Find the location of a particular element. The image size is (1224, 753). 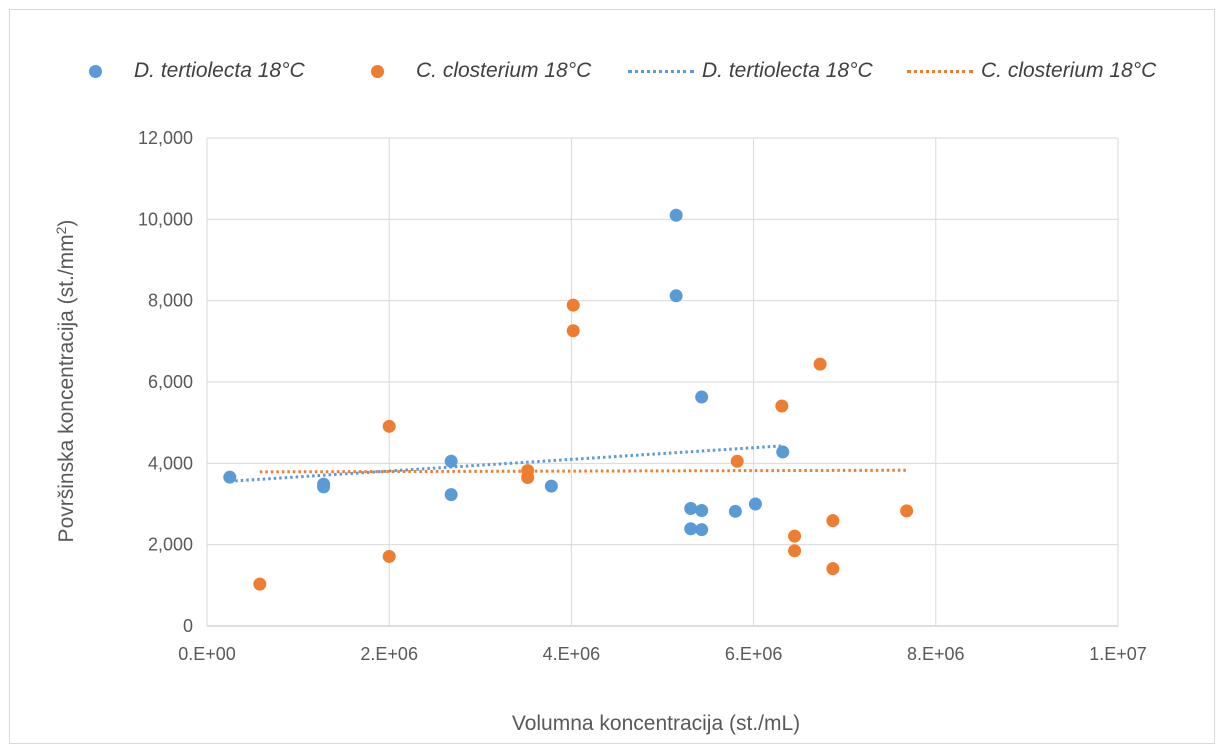

legend-marker-orange-dot is located at coordinates (377, 71).